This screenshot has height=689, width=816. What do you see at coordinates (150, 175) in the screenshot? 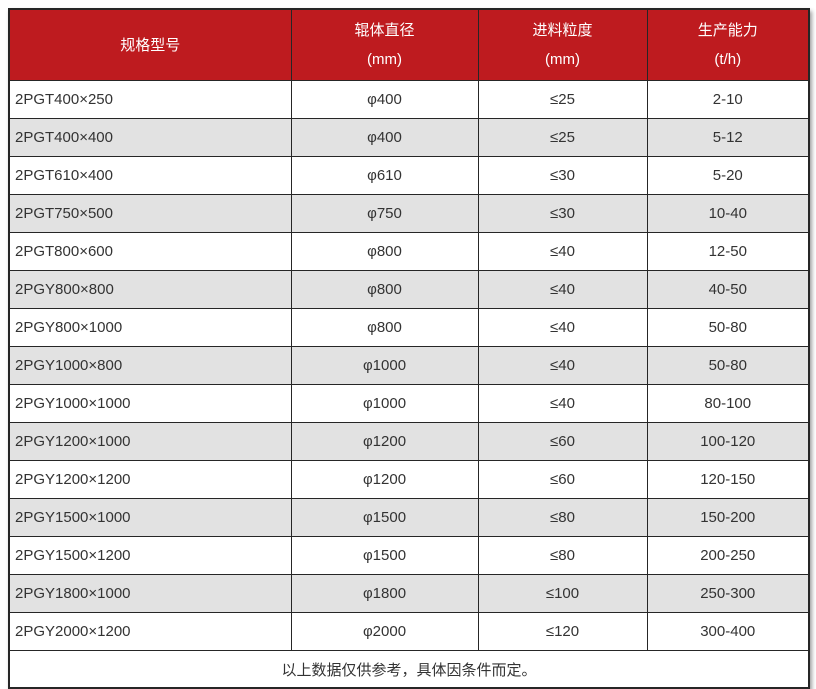
I see `model-cell: 2PGT610×400` at bounding box center [150, 175].